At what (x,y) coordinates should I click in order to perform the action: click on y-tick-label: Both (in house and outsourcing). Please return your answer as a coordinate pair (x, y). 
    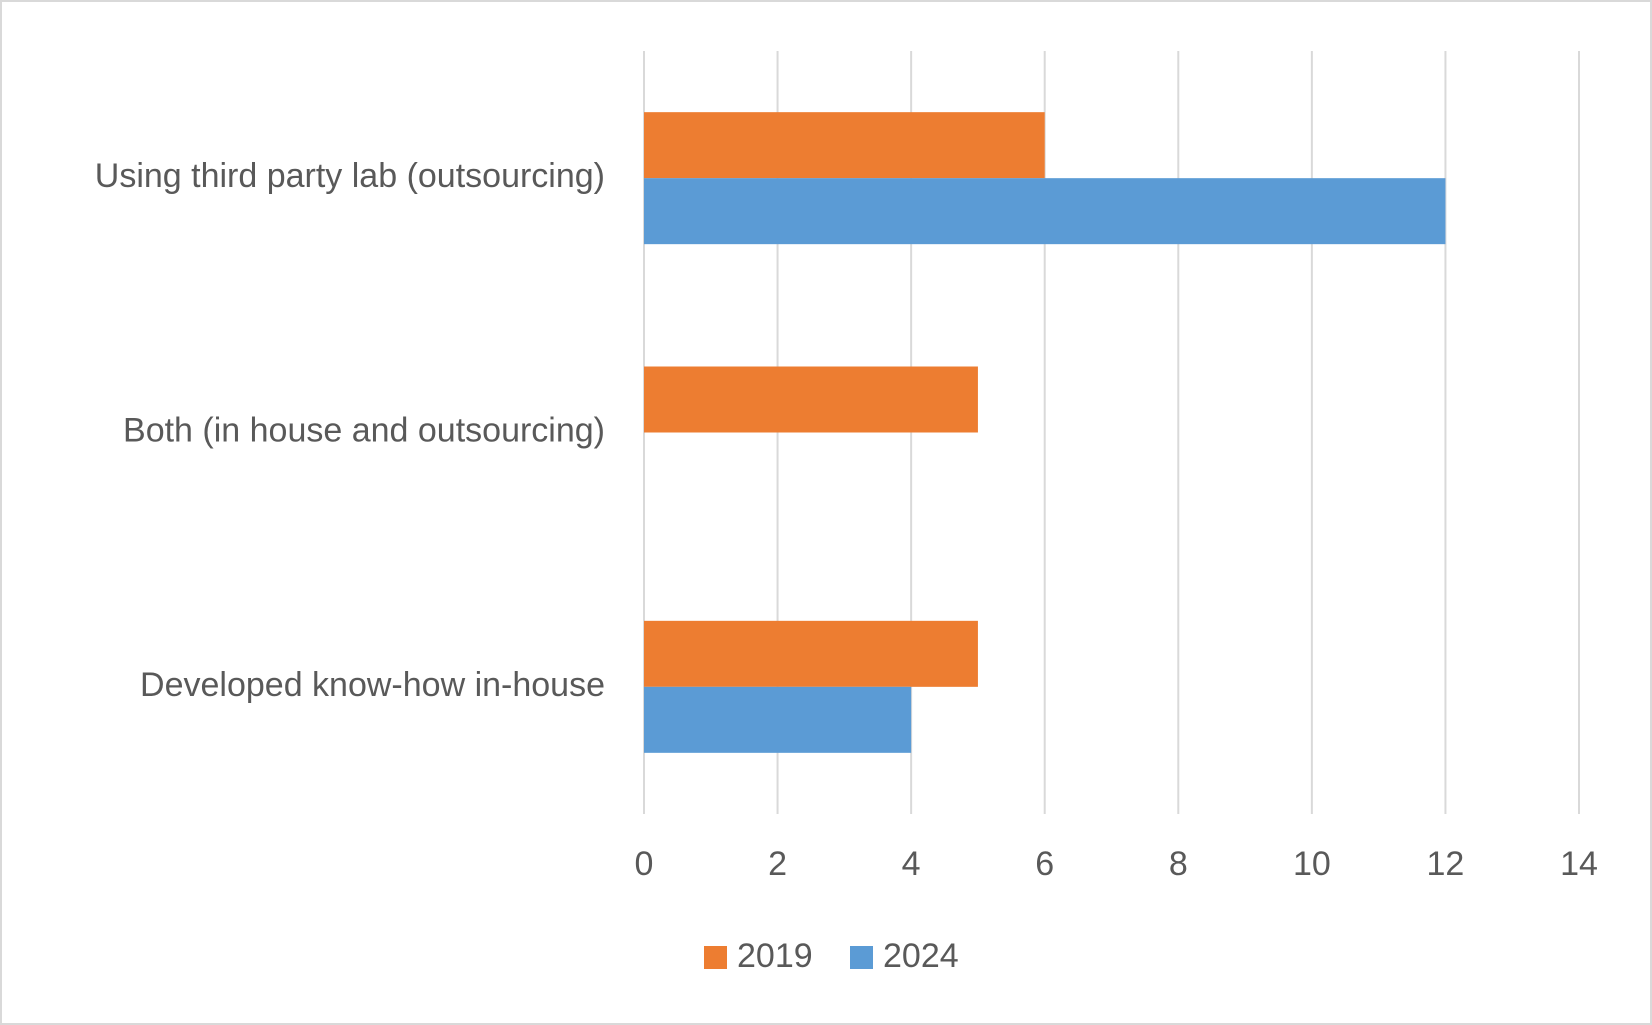
    Looking at the image, I should click on (364, 430).